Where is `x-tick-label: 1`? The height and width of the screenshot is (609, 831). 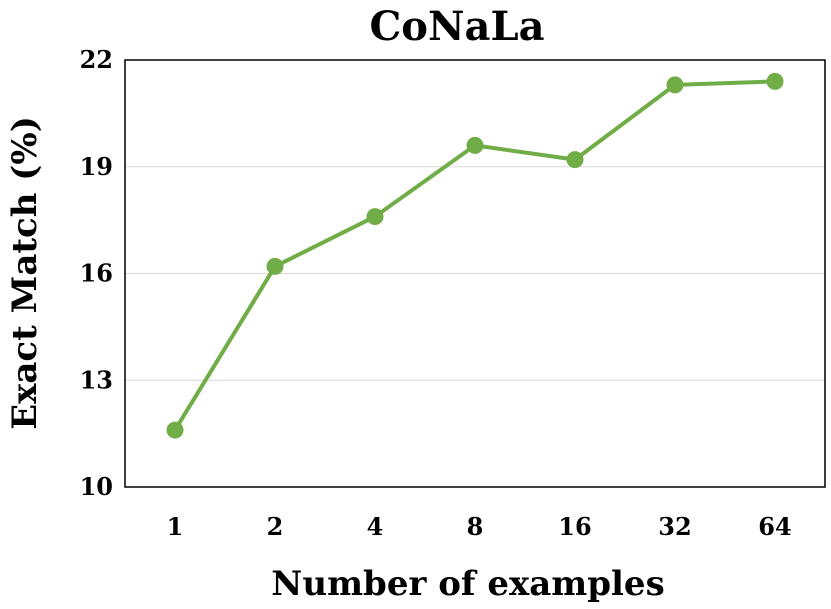
x-tick-label: 1 is located at coordinates (175, 526).